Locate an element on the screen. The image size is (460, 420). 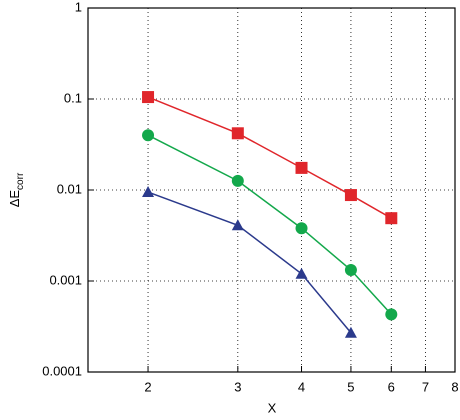
y-label-sub: corr is located at coordinates (20, 181).